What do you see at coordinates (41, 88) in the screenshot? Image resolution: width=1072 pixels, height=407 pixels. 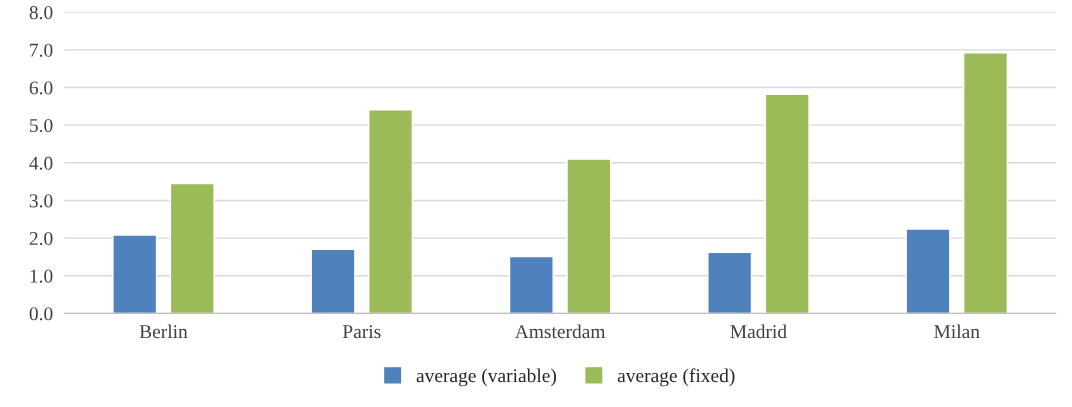 I see `y-tick-label: 6.0` at bounding box center [41, 88].